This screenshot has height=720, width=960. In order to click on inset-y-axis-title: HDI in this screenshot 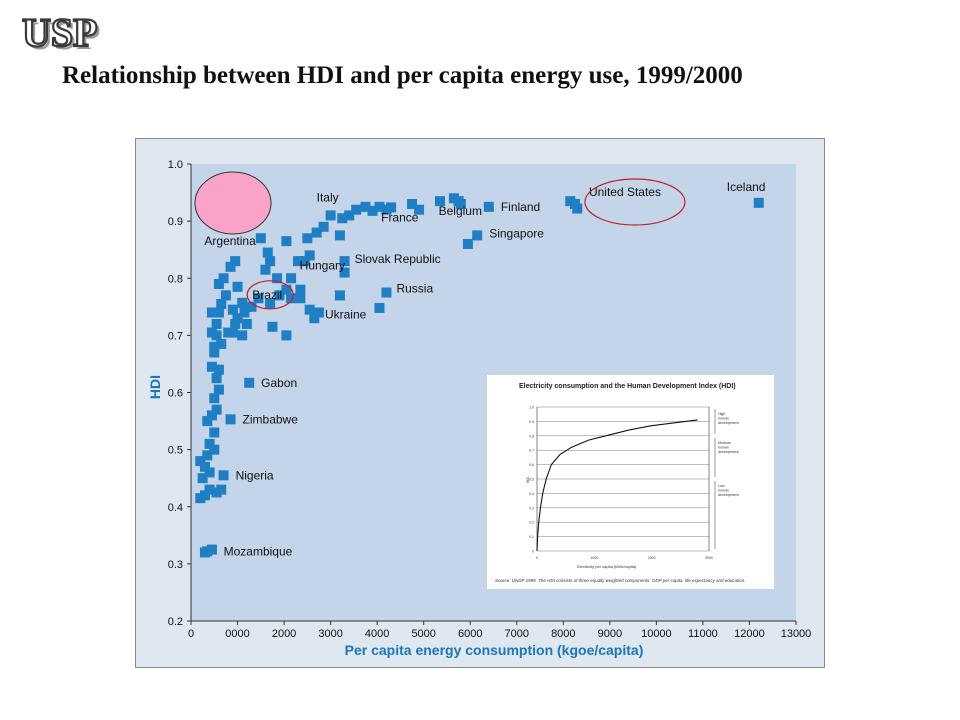, I will do `click(528, 480)`.